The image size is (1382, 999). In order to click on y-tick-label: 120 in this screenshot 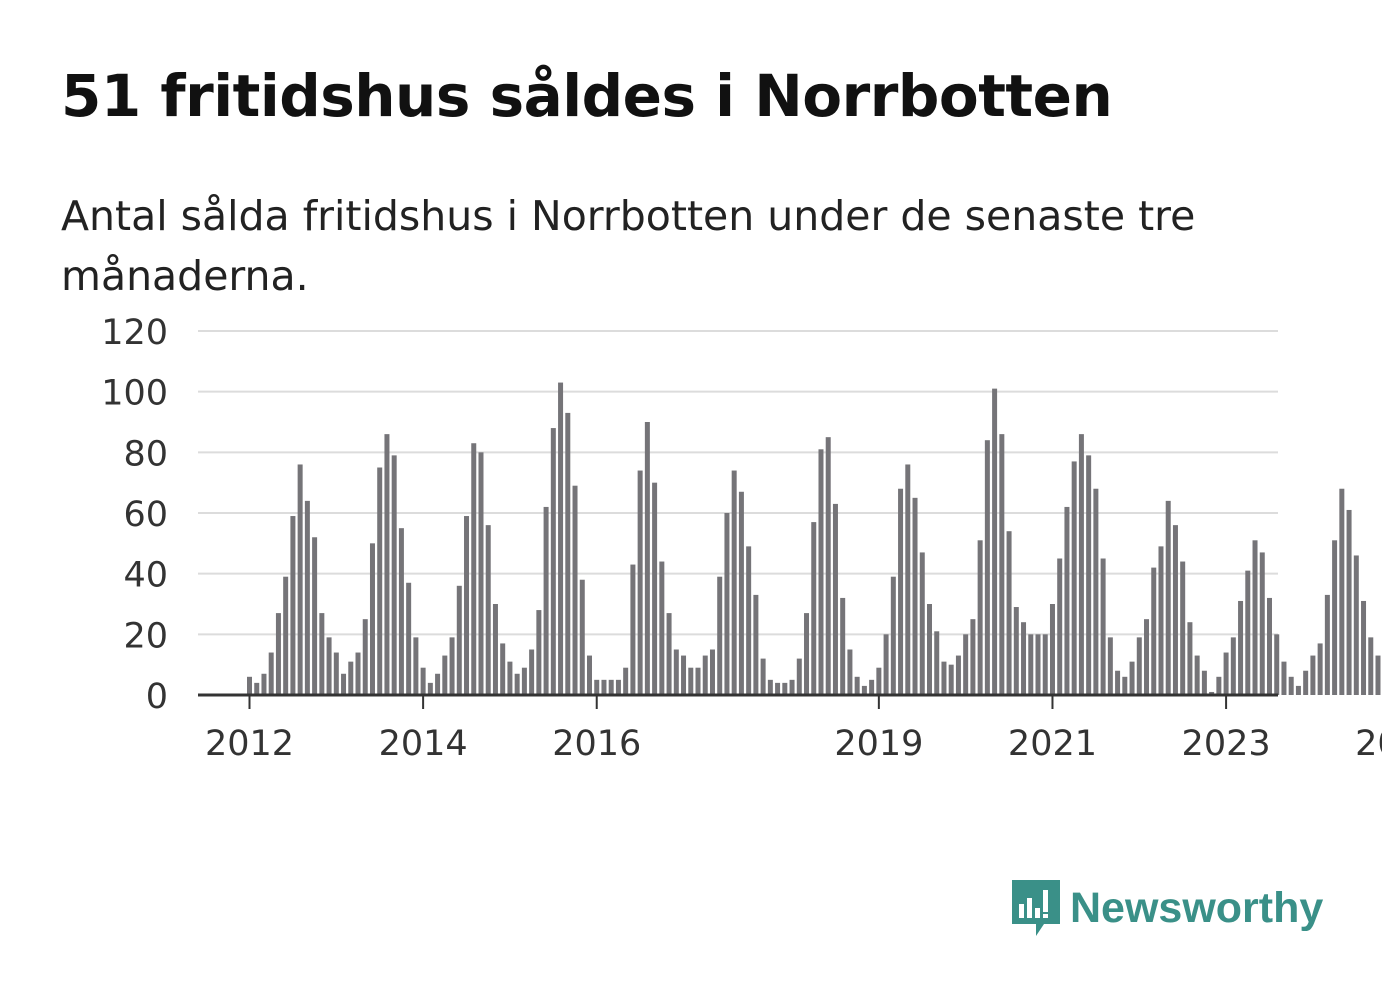, I will do `click(134, 333)`.